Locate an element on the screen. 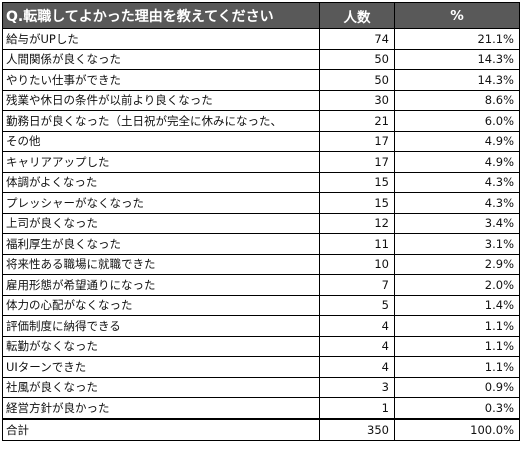  row-count: 12 is located at coordinates (357, 223).